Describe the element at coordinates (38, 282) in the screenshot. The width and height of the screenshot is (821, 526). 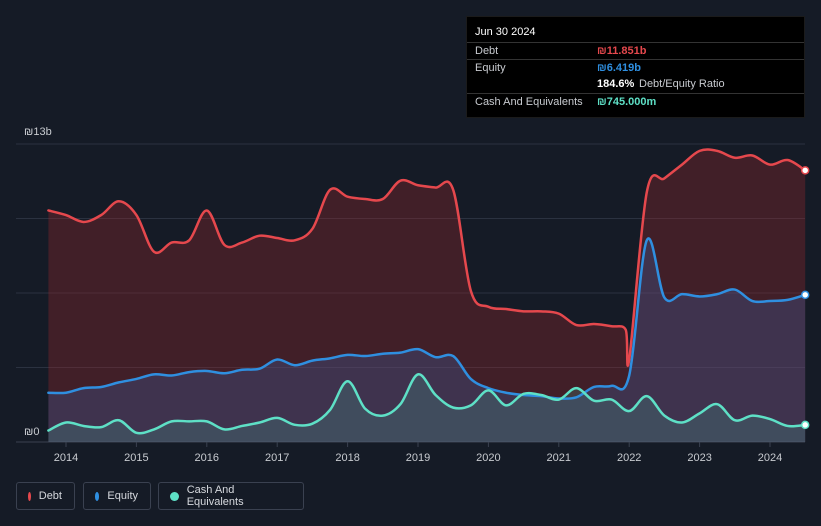
I see `y-axis-ticks: ₪0 ₪13b` at that location.